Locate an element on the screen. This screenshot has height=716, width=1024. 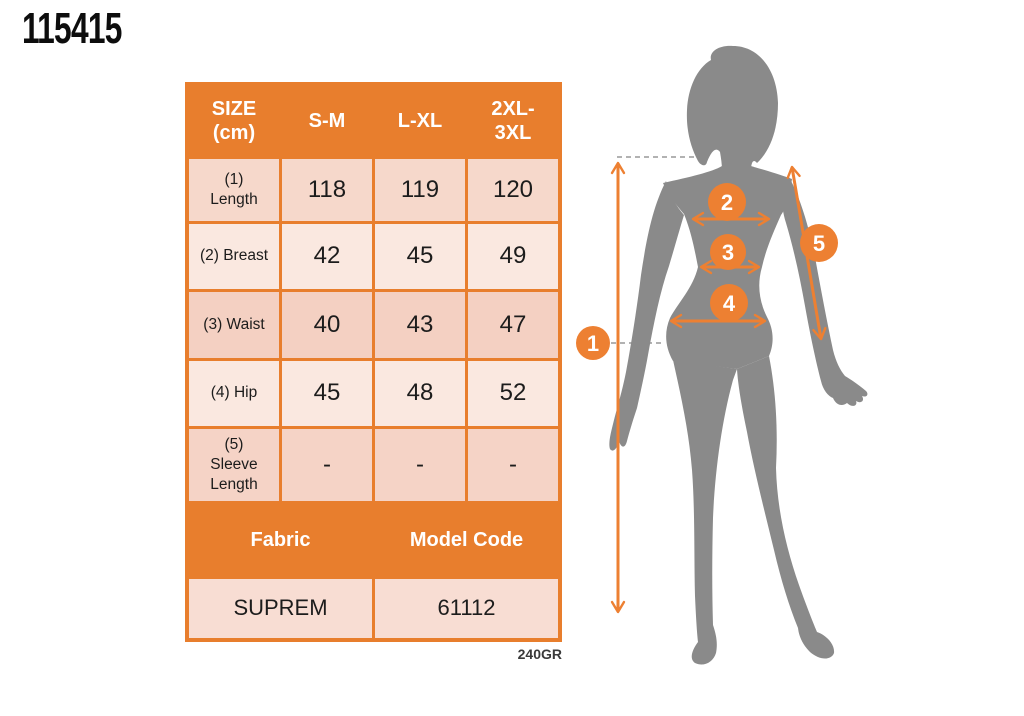
fabric-header-cell: Fabric is located at coordinates (280, 540).